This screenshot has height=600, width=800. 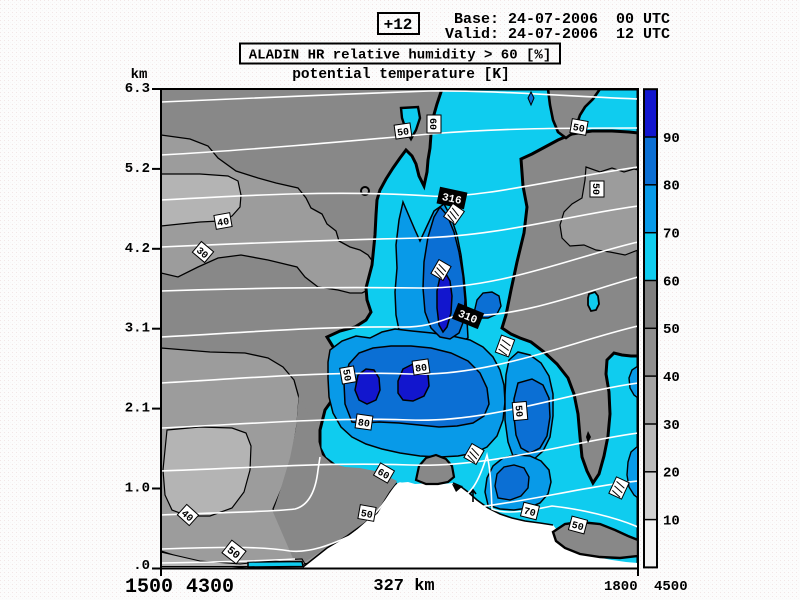 I want to click on svg-text: 10, so click(x=671, y=521).